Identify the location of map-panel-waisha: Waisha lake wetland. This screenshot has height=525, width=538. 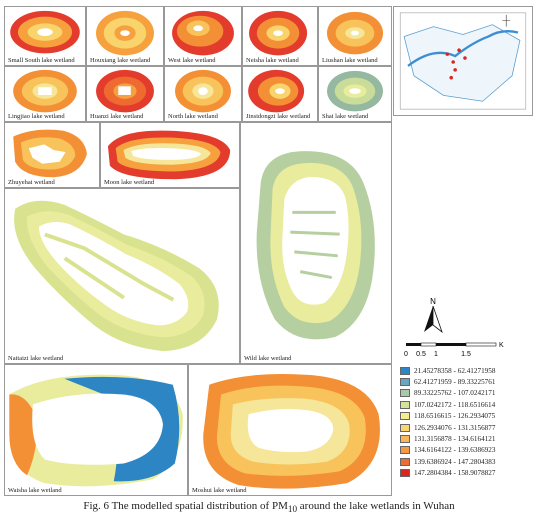
(96, 430).